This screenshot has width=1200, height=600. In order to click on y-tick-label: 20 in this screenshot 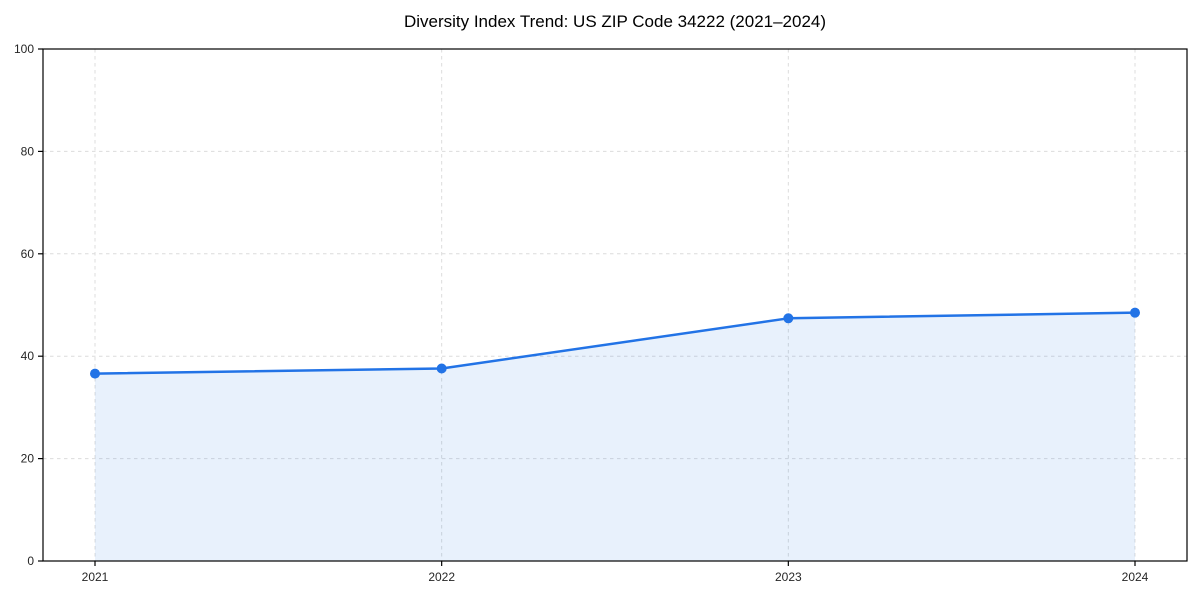, I will do `click(28, 459)`.